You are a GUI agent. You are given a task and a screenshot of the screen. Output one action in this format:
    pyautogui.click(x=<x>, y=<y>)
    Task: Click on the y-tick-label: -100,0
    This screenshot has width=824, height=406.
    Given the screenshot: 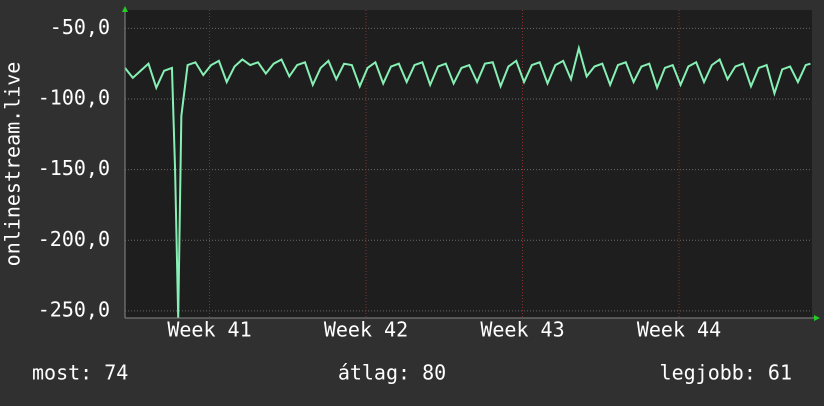 What is the action you would take?
    pyautogui.click(x=74, y=98)
    